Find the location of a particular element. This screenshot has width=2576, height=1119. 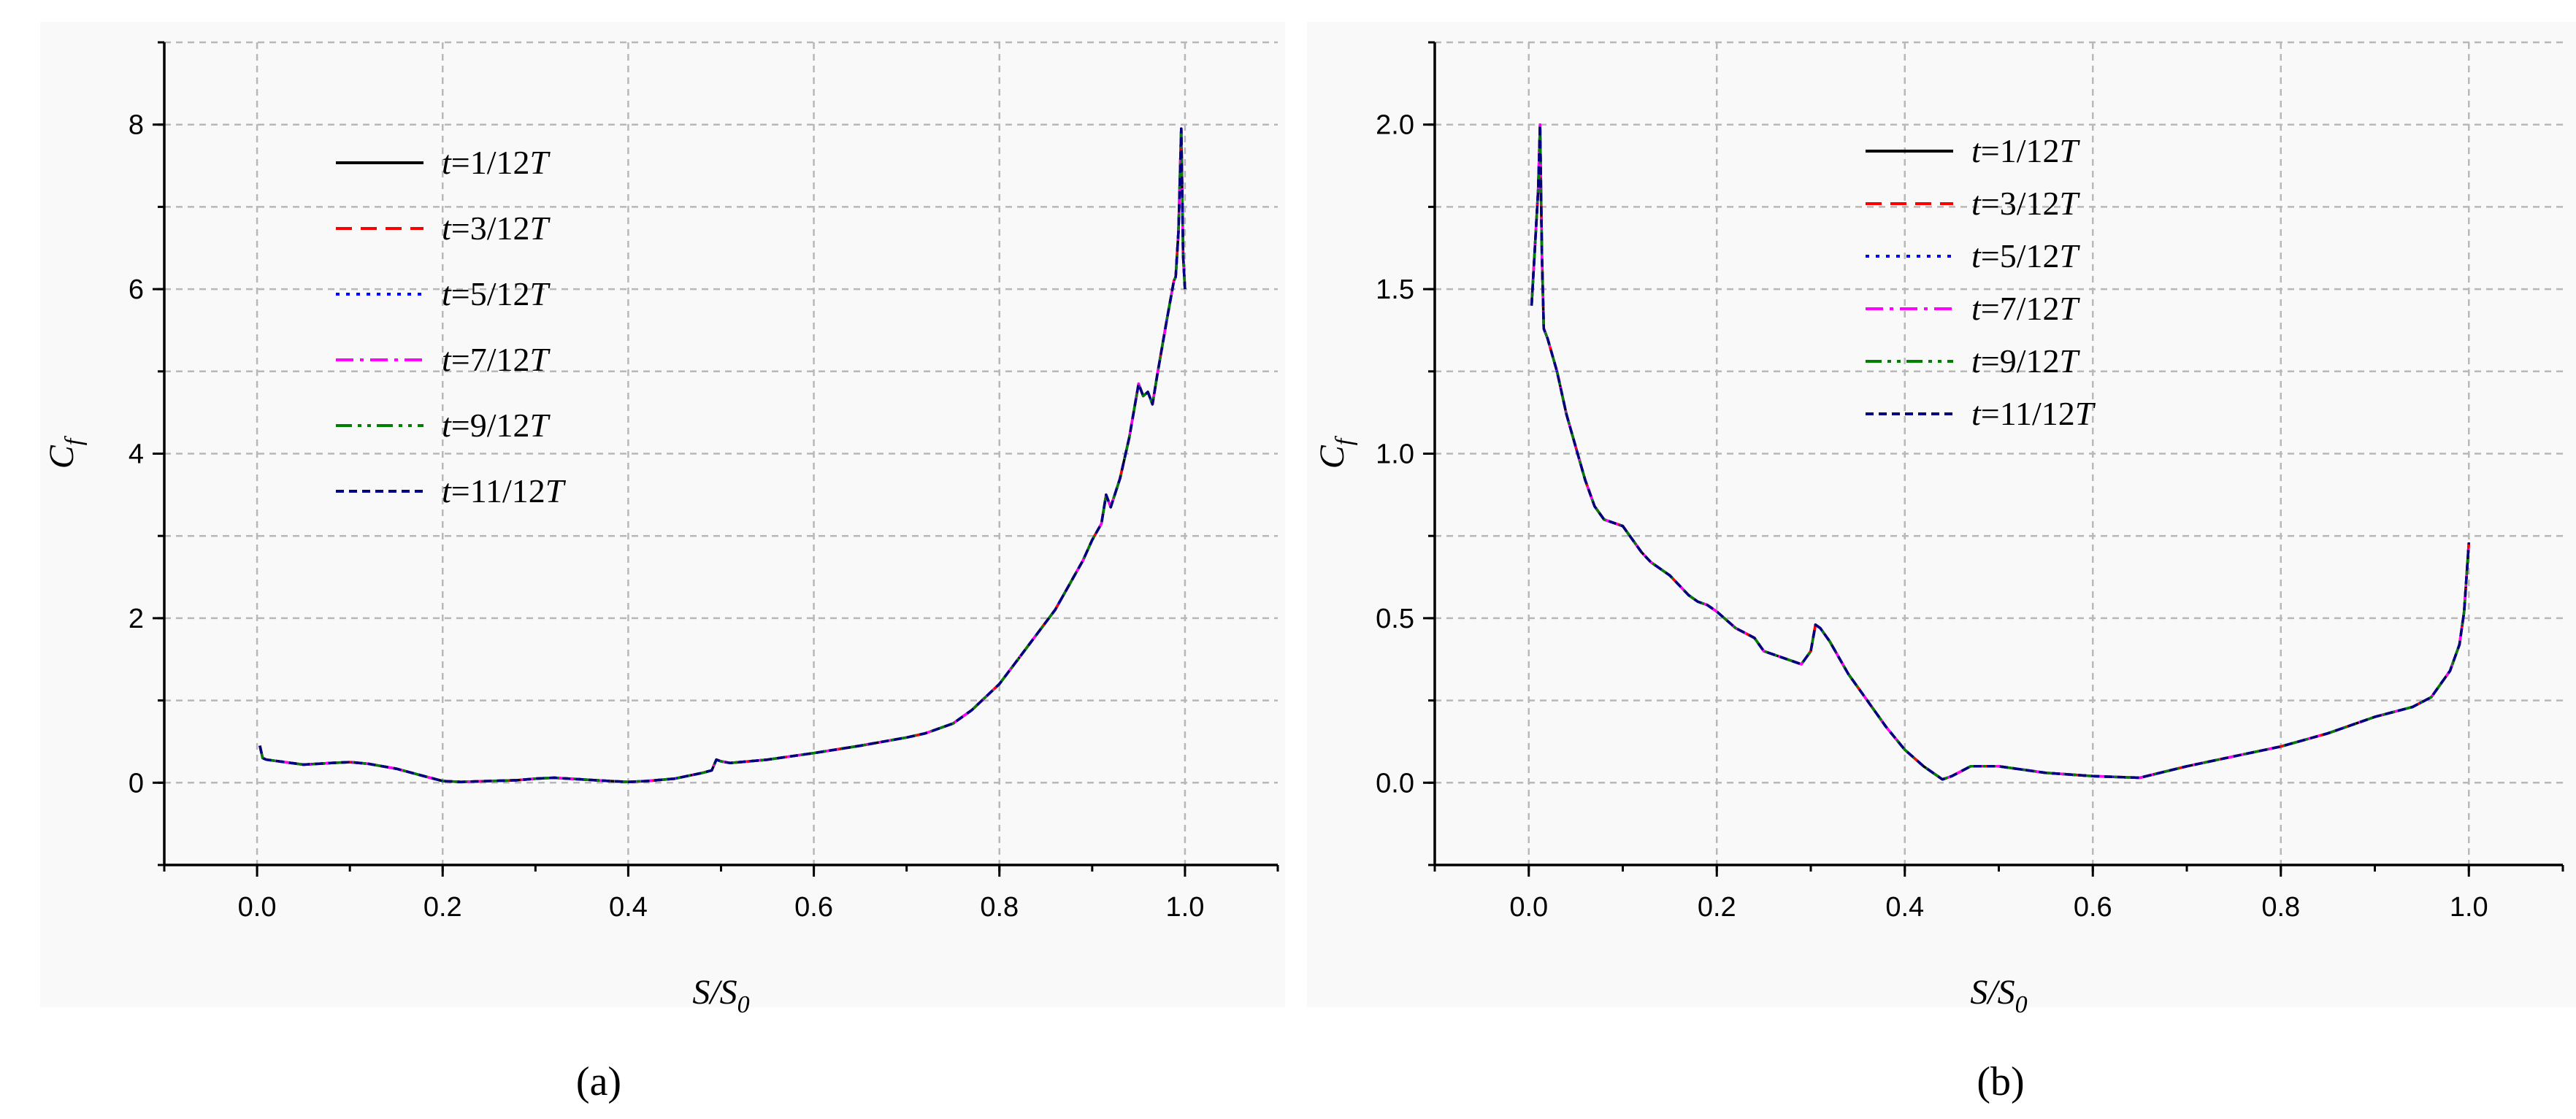

y-tick-label: 1.0 is located at coordinates (1395, 454).